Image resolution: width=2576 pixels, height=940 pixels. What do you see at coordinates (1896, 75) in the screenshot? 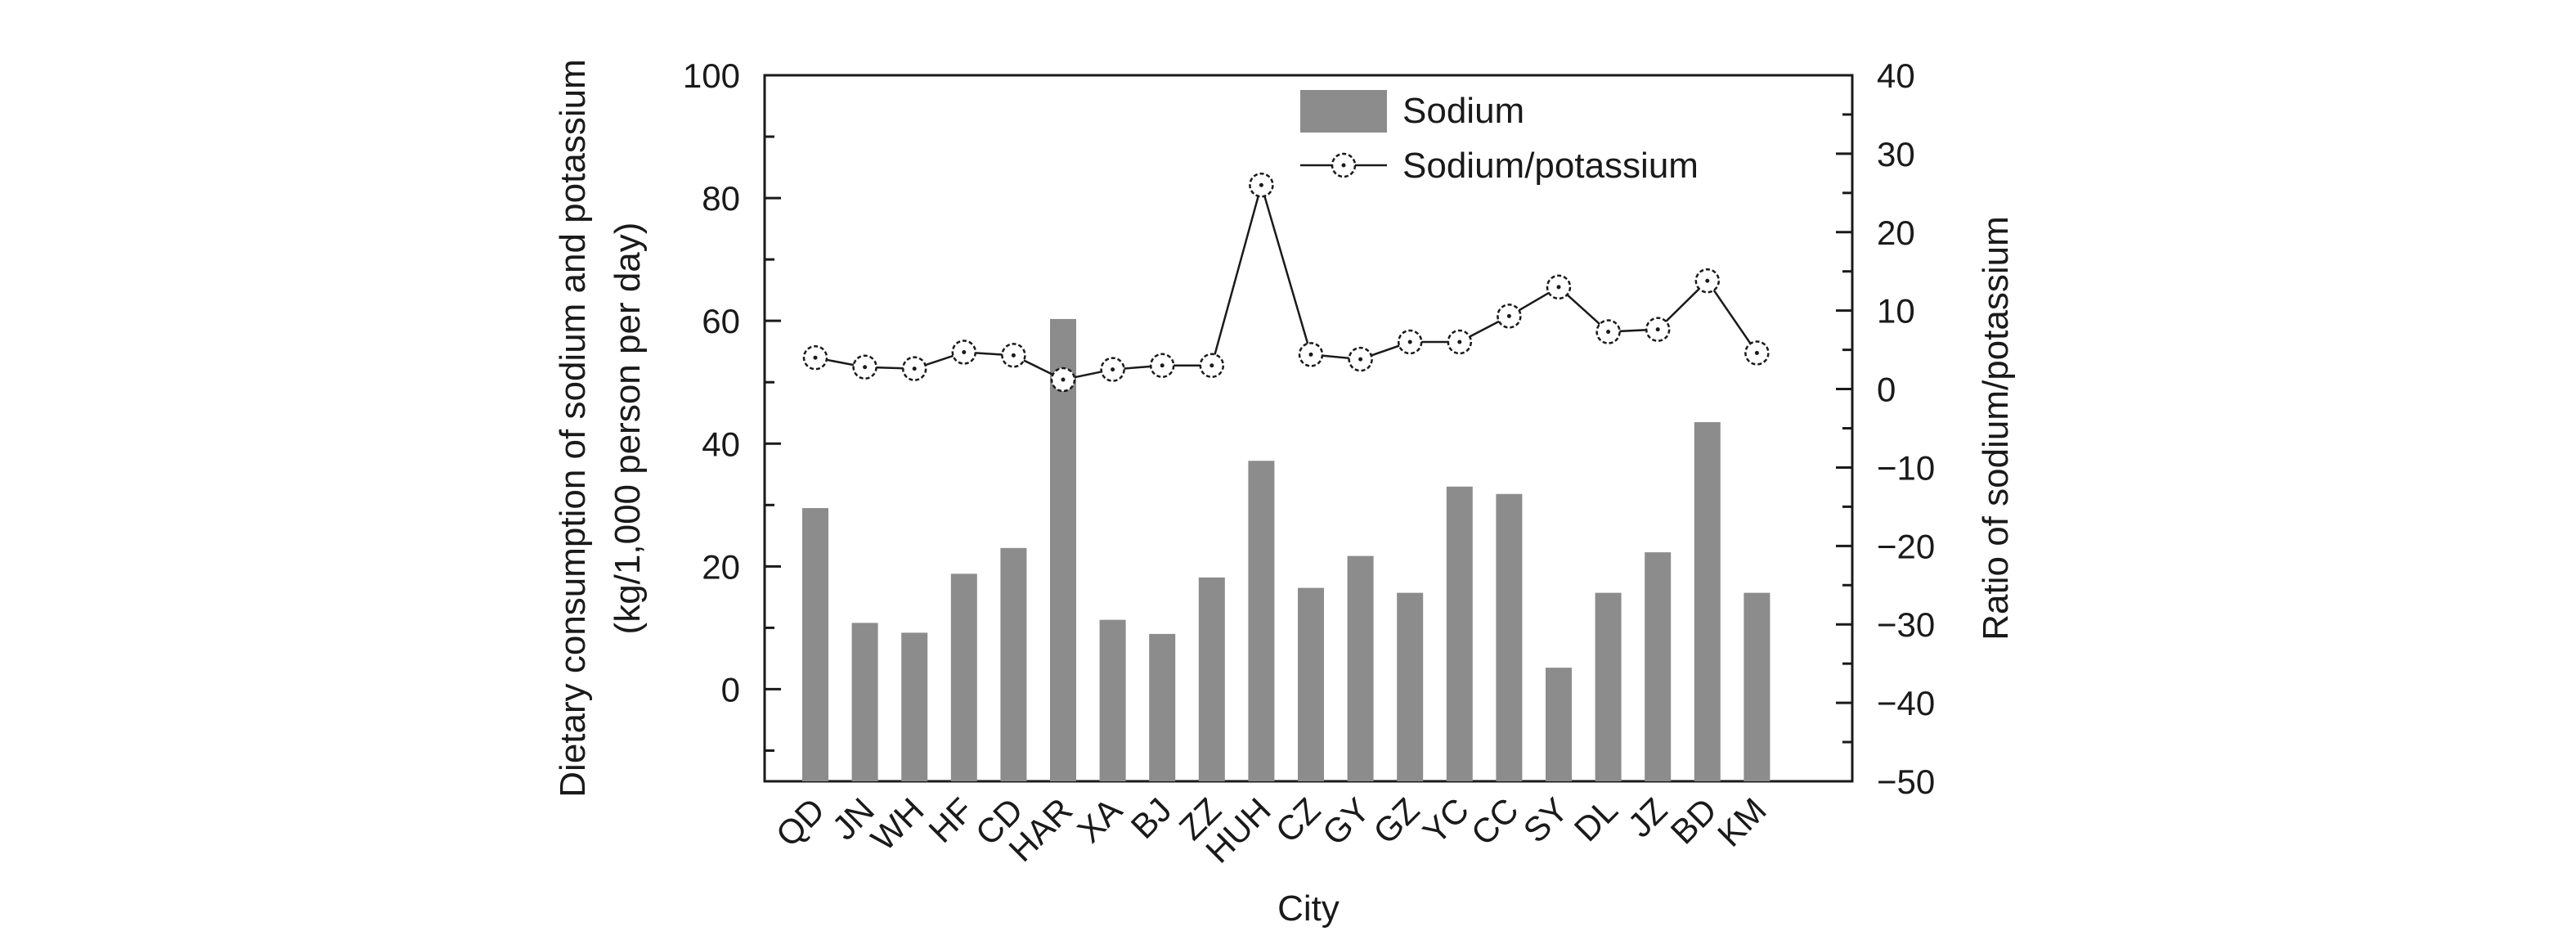
I see `y-right-tick-label: 40` at bounding box center [1896, 75].